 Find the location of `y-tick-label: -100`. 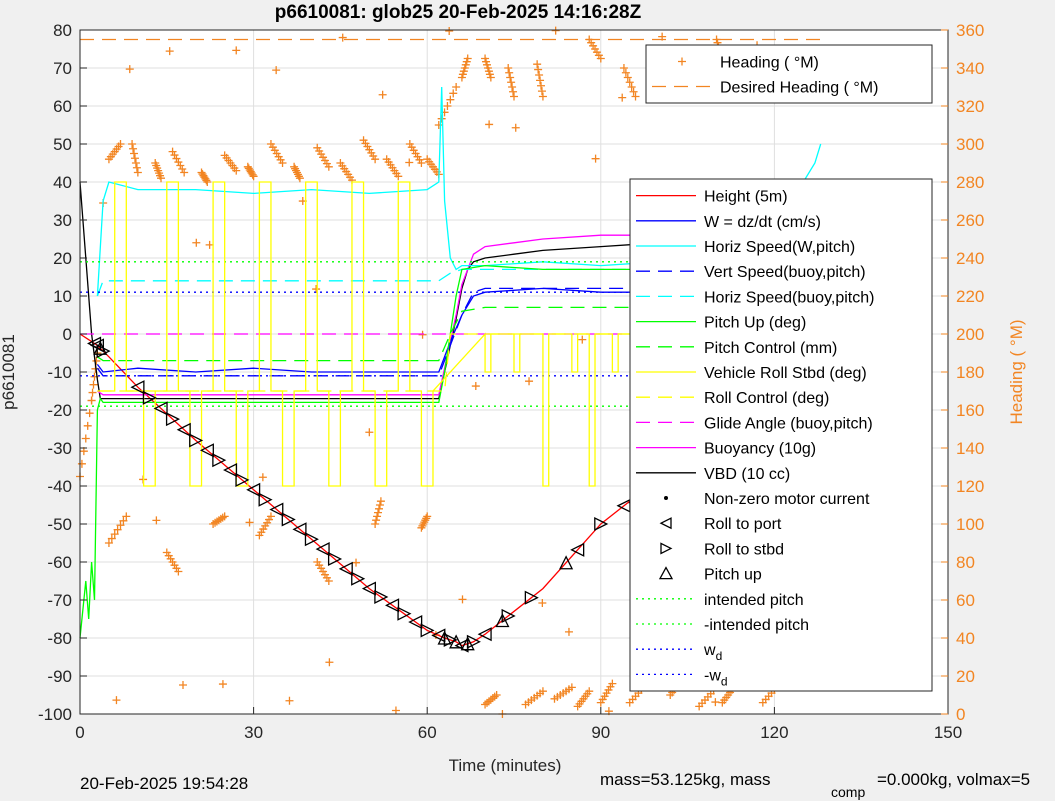

y-tick-label: -100 is located at coordinates (55, 714).